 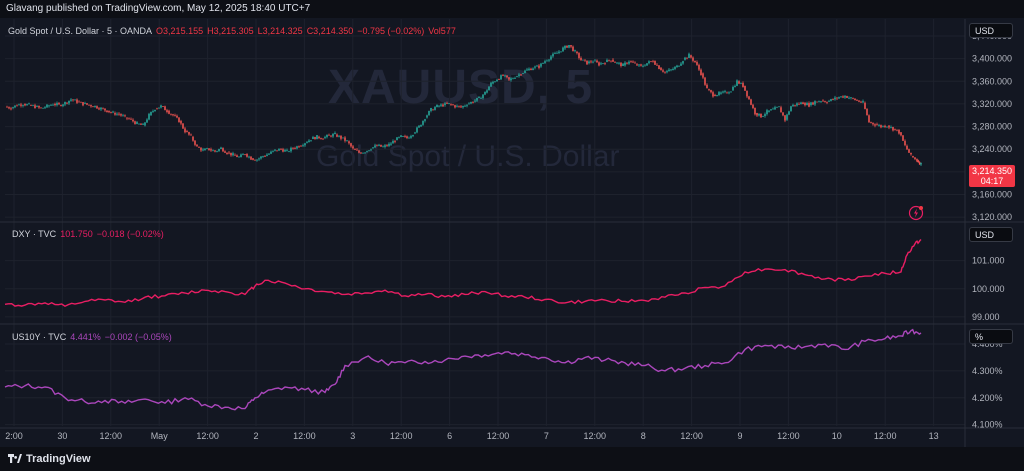 What do you see at coordinates (991, 336) in the screenshot?
I see `us10y-unit-button: %` at bounding box center [991, 336].